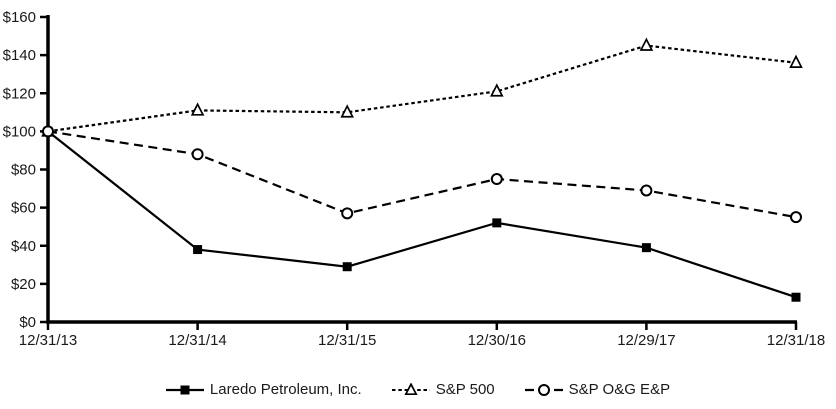 The height and width of the screenshot is (409, 836). I want to click on x-tick-label: 12/31/13, so click(48, 340).